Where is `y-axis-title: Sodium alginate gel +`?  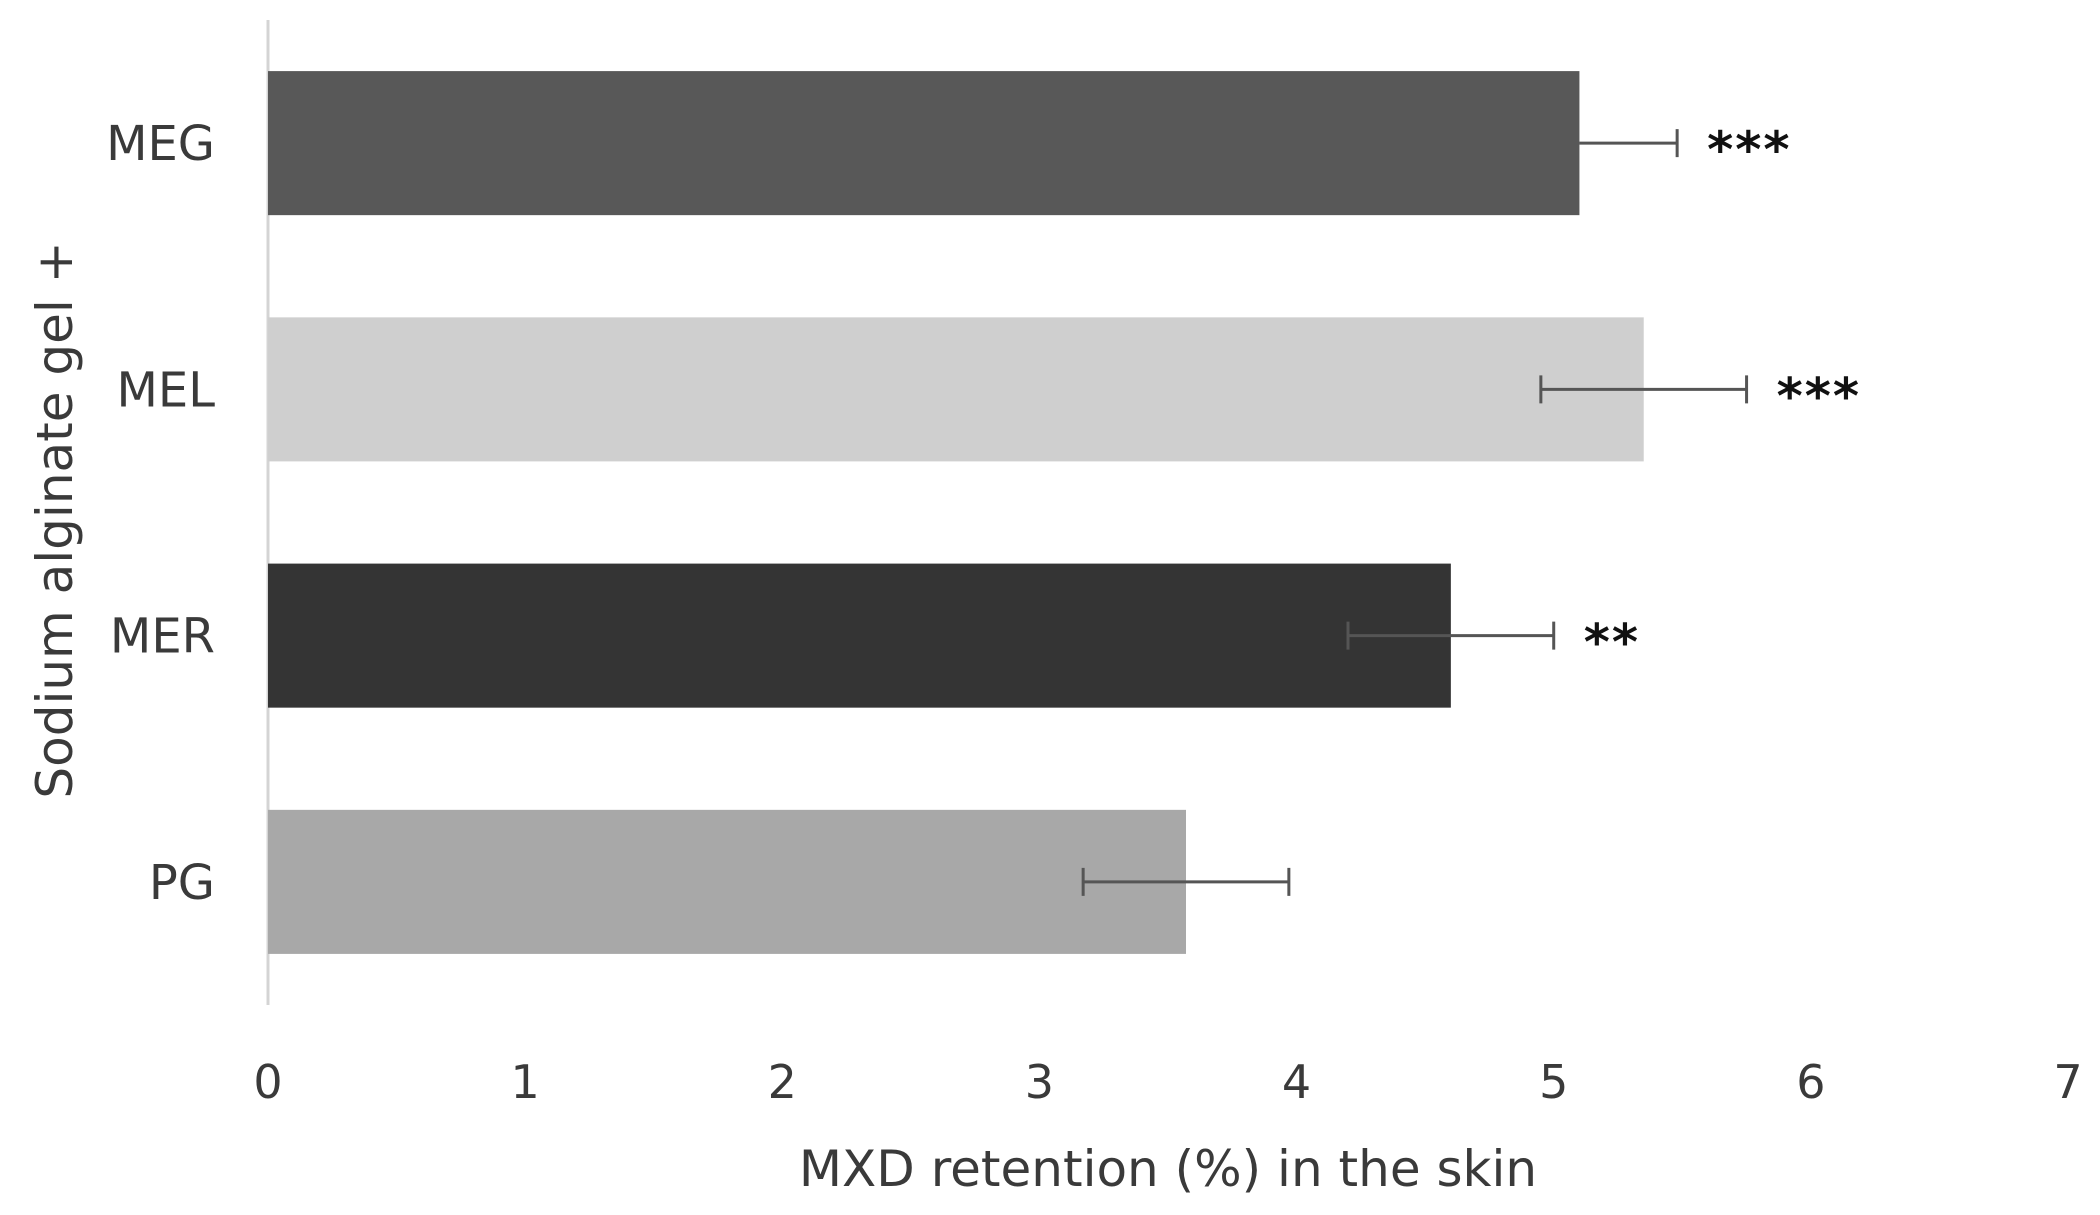
y-axis-title: Sodium alginate gel + is located at coordinates (55, 519).